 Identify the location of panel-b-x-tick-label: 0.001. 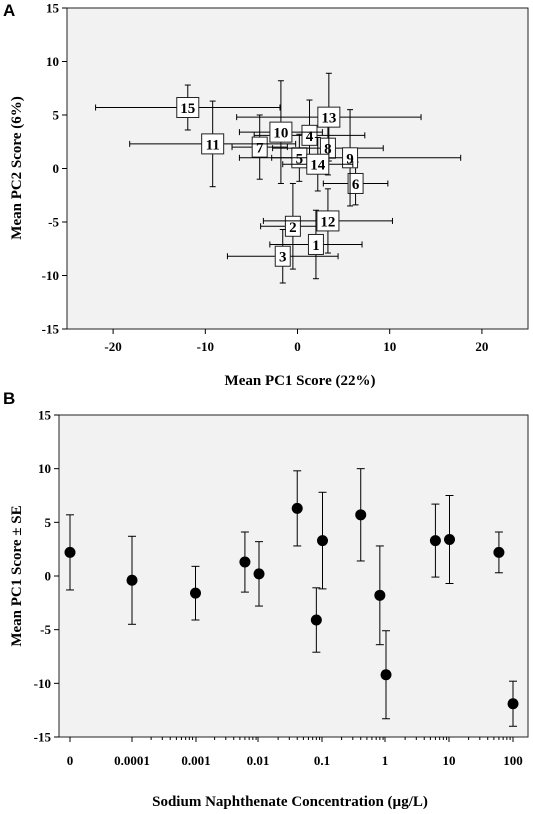
(195, 760).